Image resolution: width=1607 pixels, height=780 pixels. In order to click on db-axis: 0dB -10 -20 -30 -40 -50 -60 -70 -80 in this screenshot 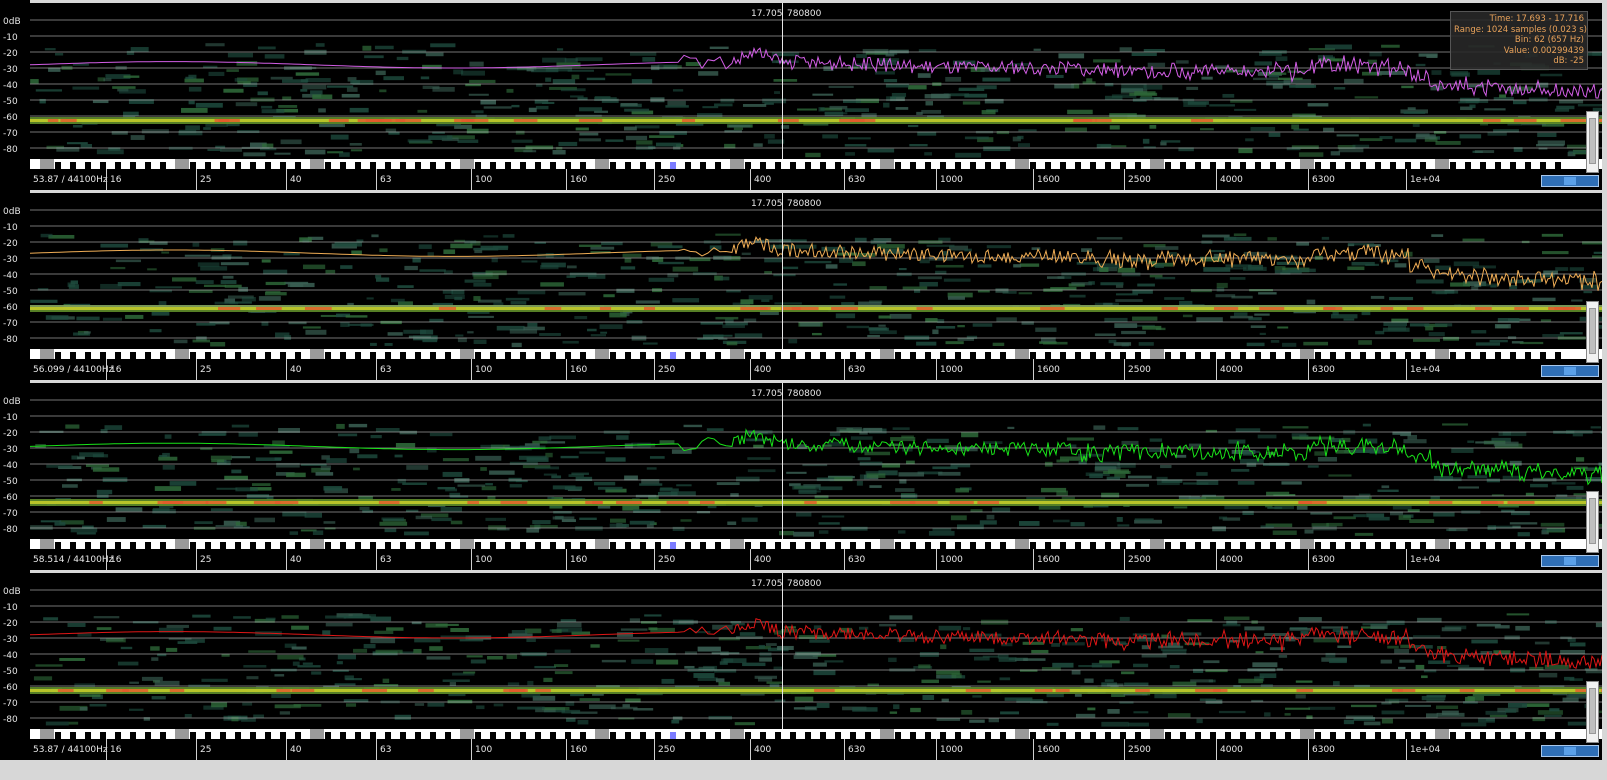, I will do `click(15, 285)`.